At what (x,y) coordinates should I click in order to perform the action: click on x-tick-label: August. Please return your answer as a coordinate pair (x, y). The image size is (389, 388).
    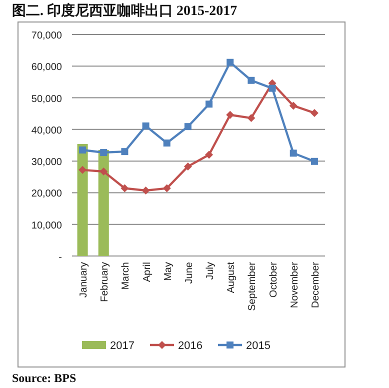
    Looking at the image, I should click on (232, 278).